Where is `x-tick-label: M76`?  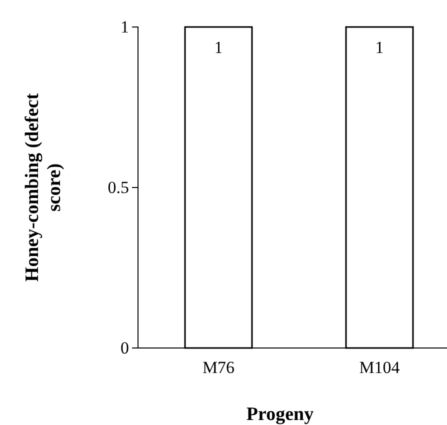 x-tick-label: M76 is located at coordinates (218, 368).